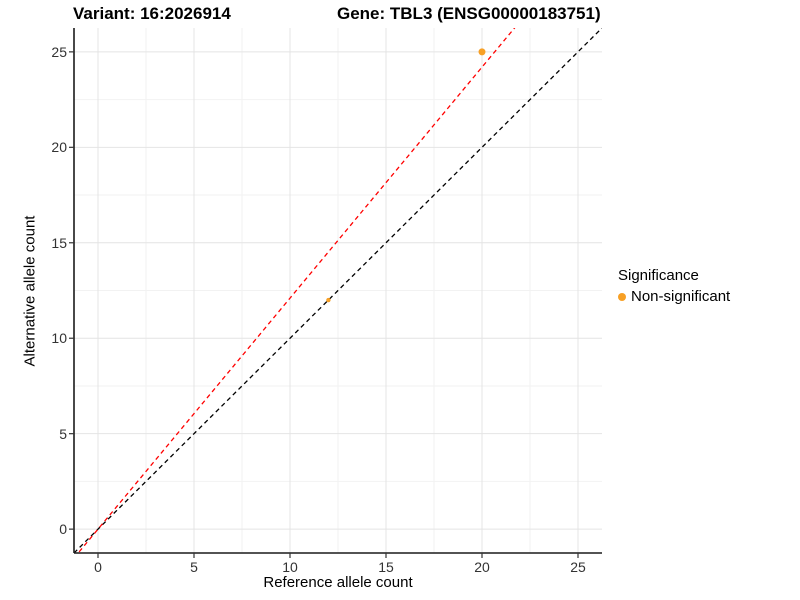  Describe the element at coordinates (63, 433) in the screenshot. I see `y-tick-label: 5` at that location.